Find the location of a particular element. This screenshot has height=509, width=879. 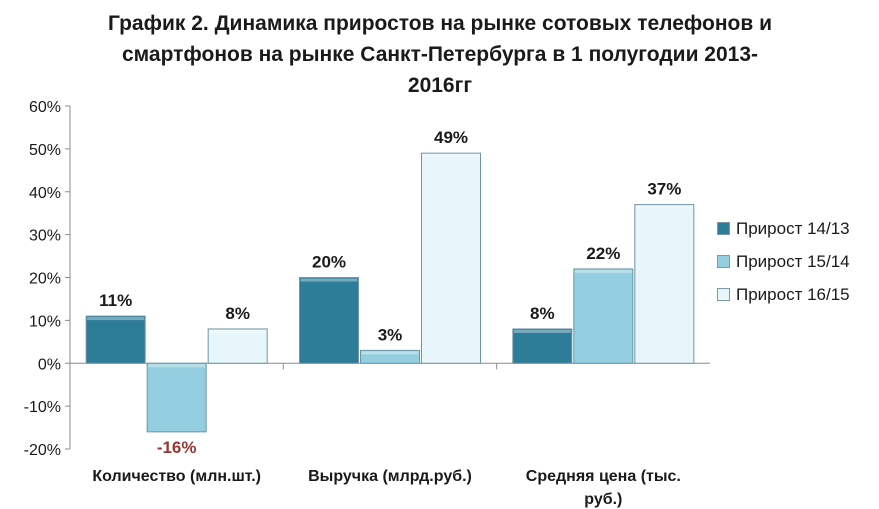

data-label: 22% is located at coordinates (603, 253).